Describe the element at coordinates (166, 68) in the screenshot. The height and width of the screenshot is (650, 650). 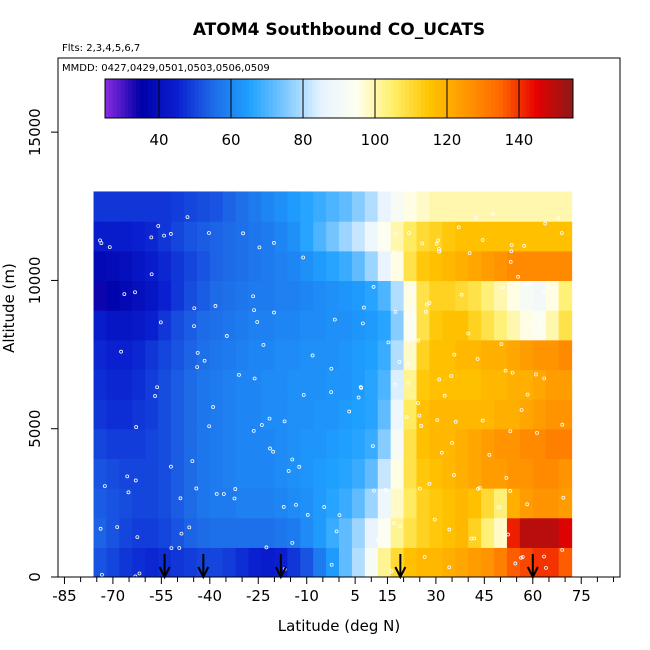
I see `mmdd-note: MMDD: 0427,0429,0501,0503,0506,0509` at that location.